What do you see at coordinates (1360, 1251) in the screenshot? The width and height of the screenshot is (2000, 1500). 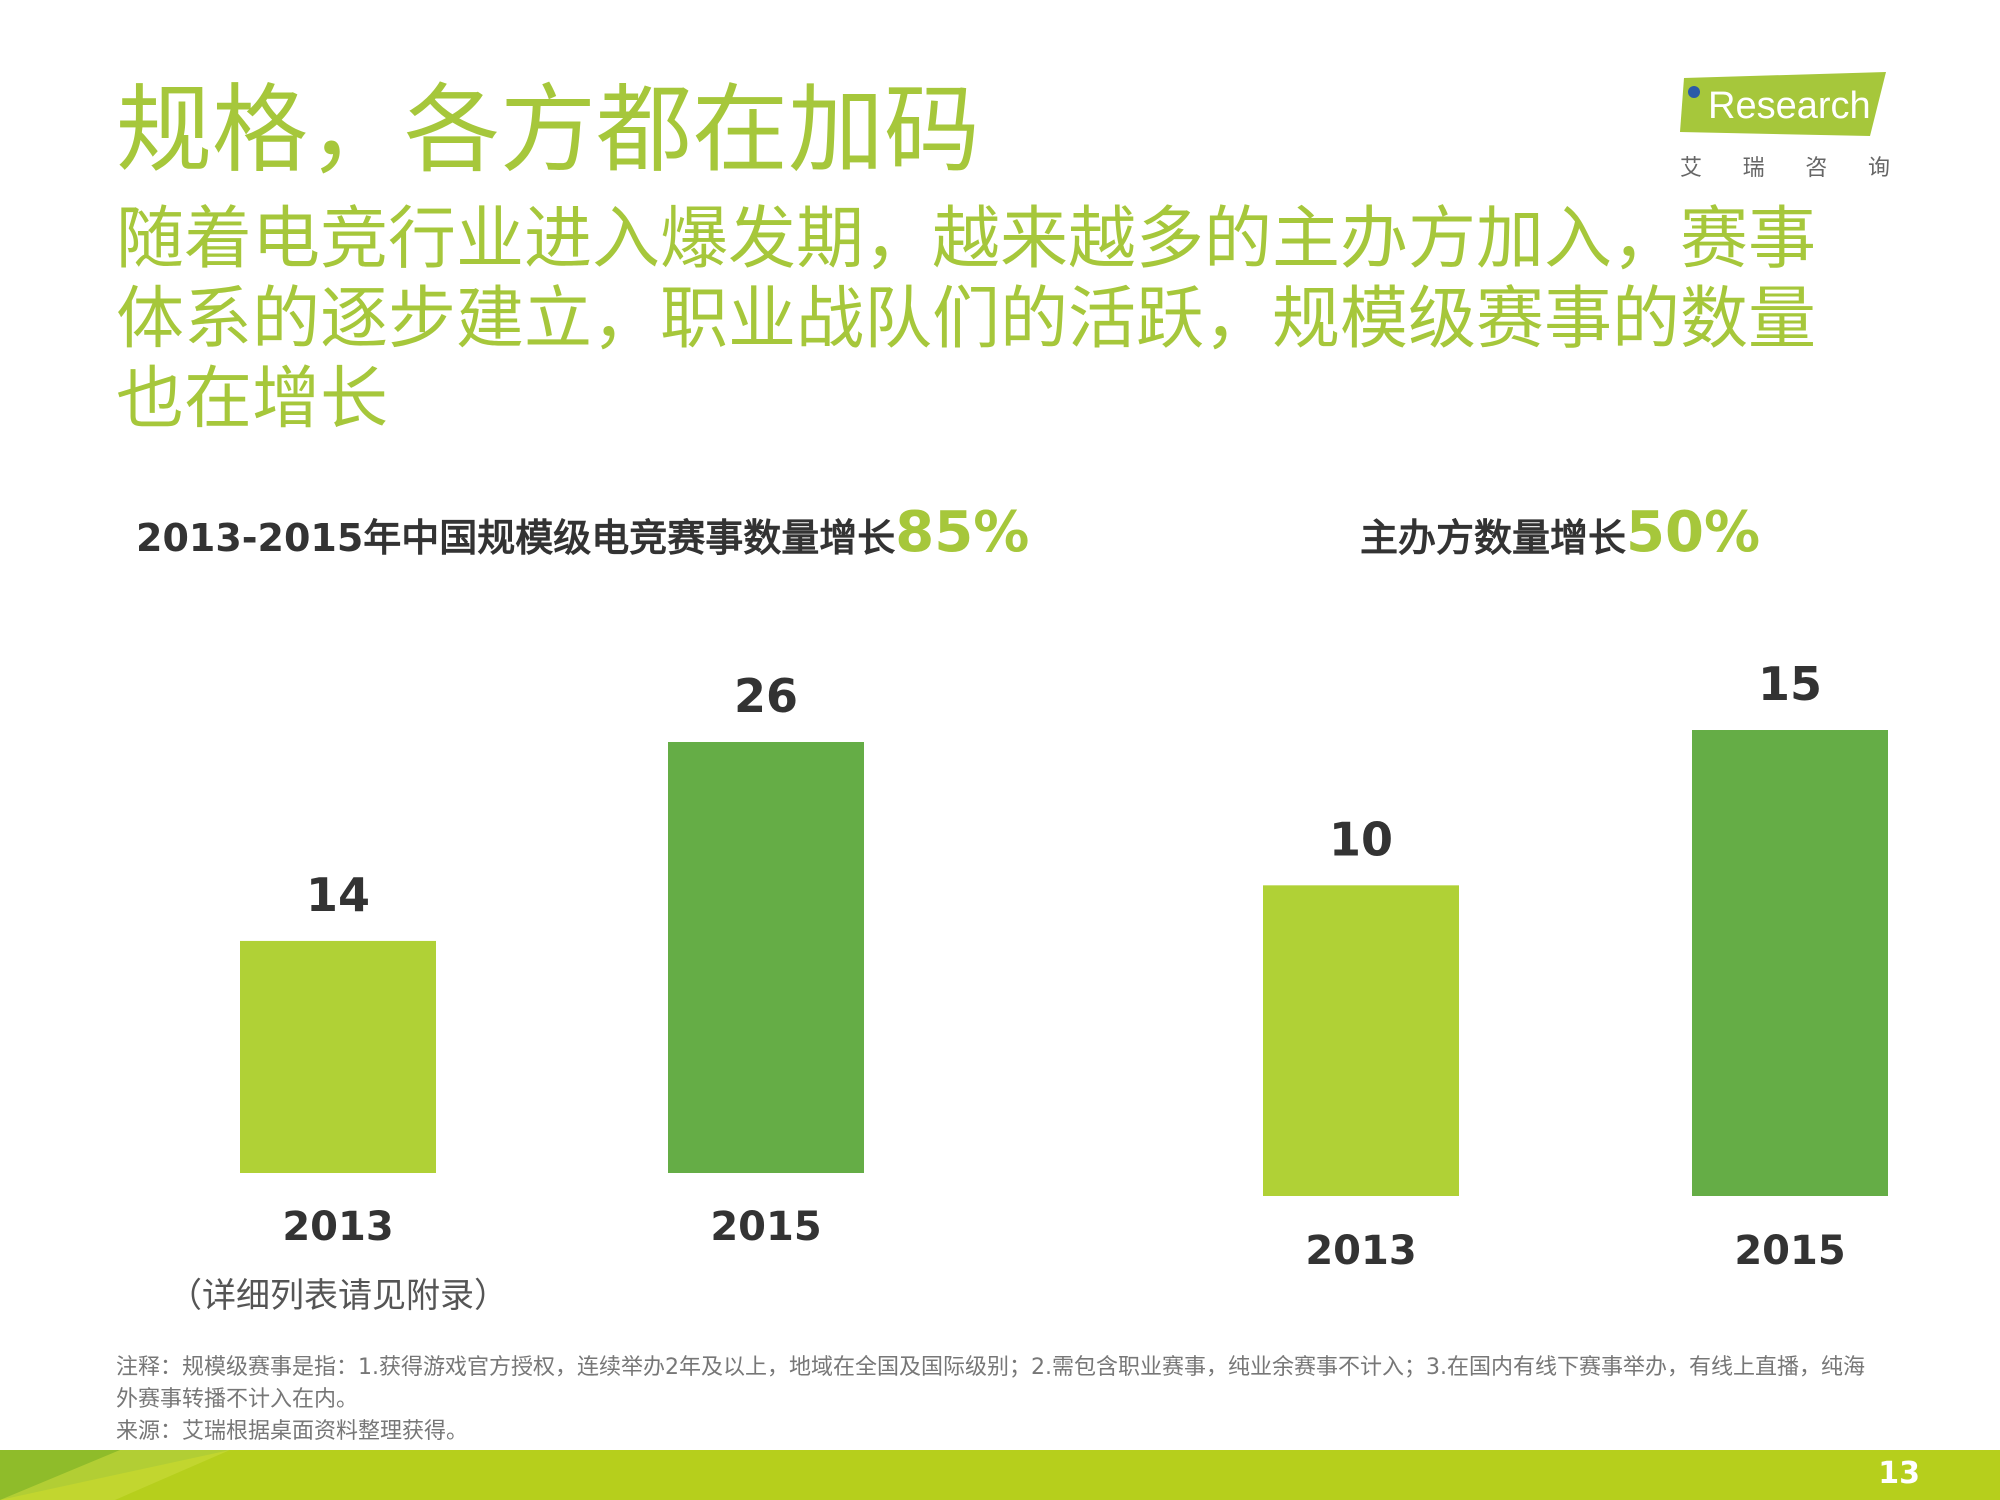 I see `chart-2-category-label: 2013` at bounding box center [1360, 1251].